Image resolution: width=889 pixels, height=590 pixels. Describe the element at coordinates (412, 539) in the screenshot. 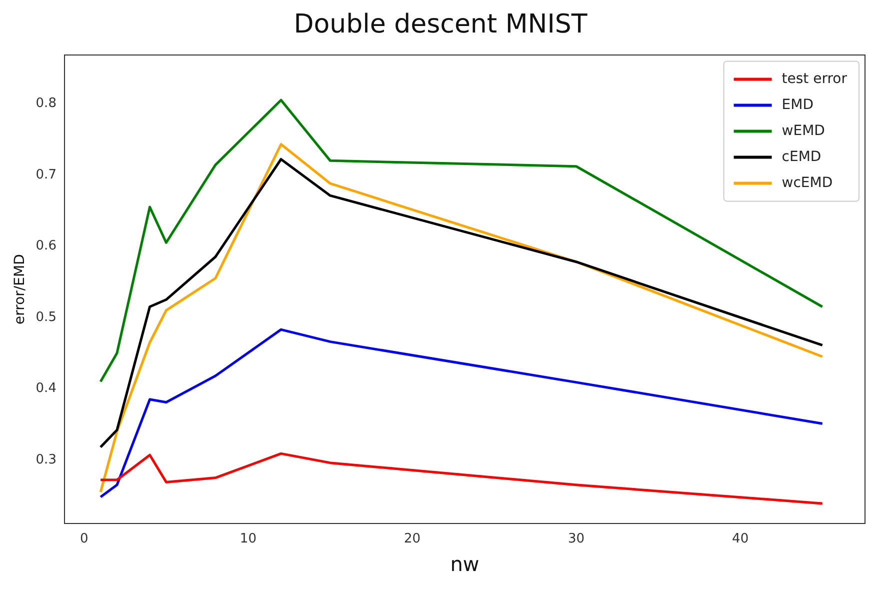

I see `x-tick-label: 20` at that location.